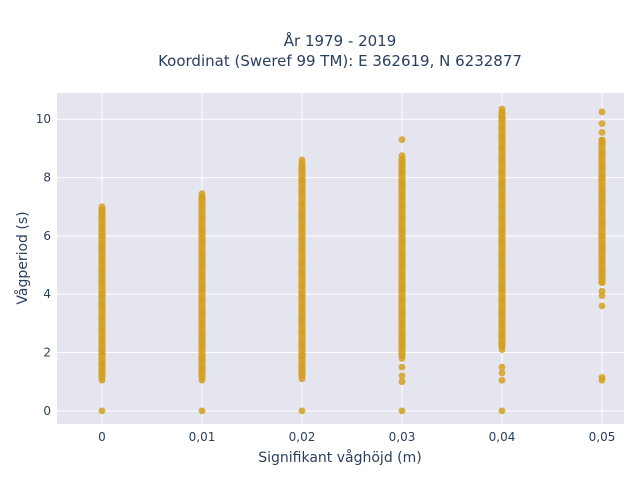 The height and width of the screenshot is (480, 640). I want to click on y-tick-label: 10, so click(43, 119).